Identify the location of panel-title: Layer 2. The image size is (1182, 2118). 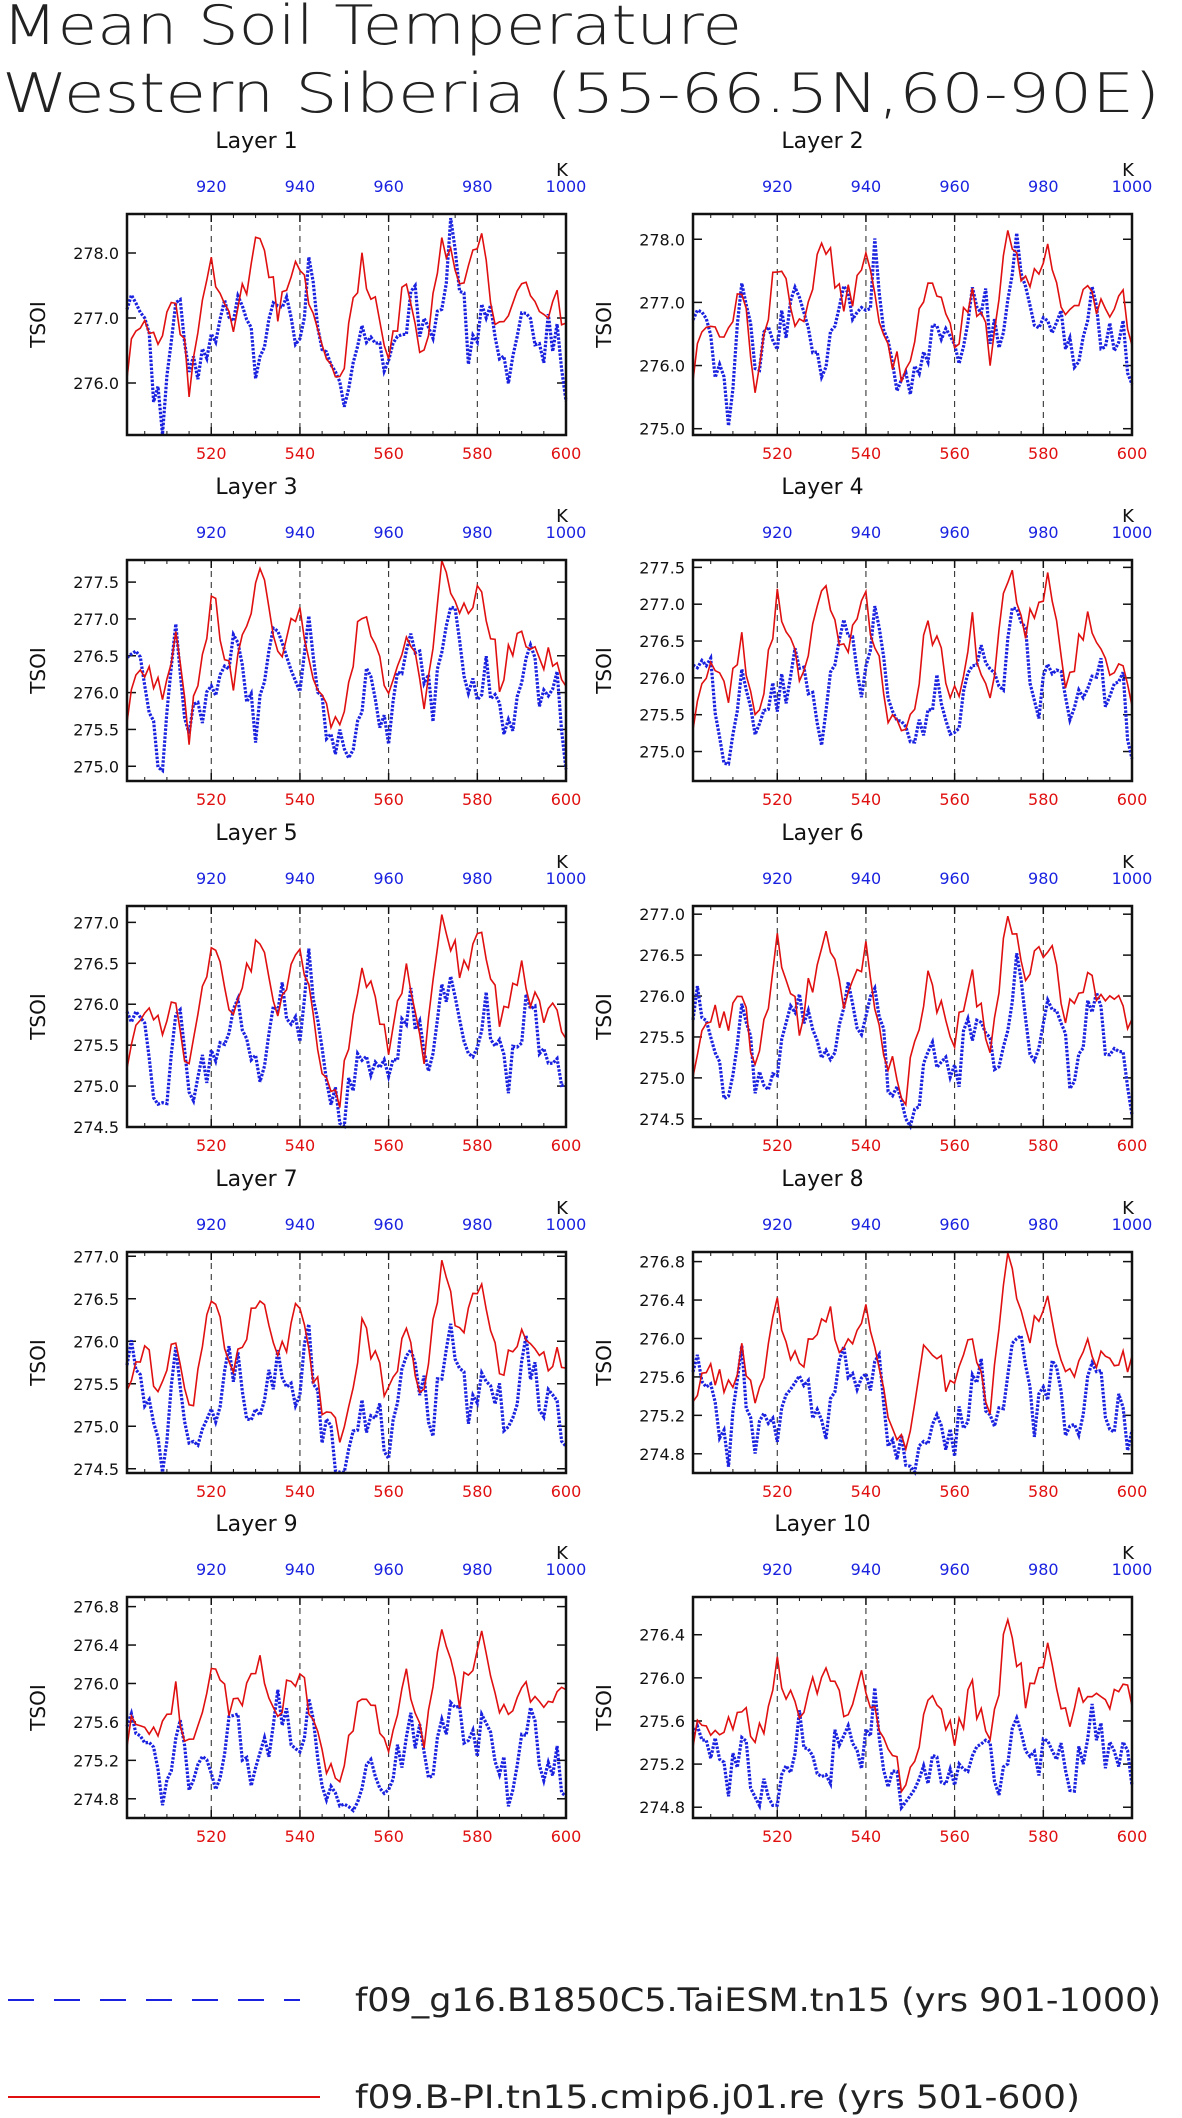
(822, 141).